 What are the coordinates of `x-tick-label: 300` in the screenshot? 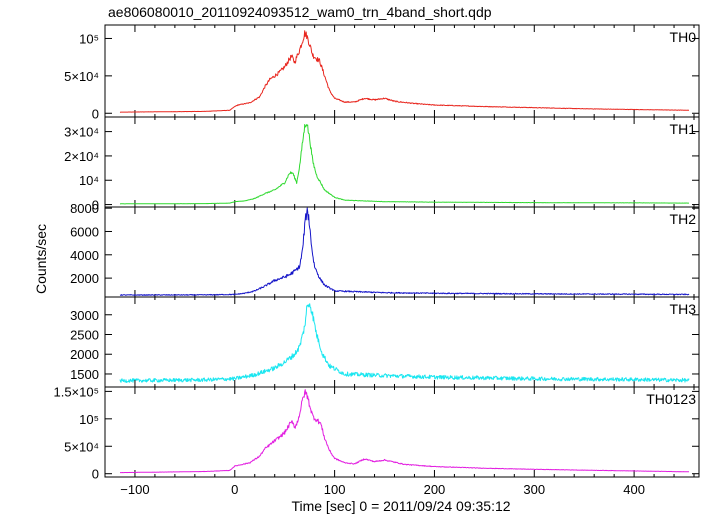 It's located at (534, 489).